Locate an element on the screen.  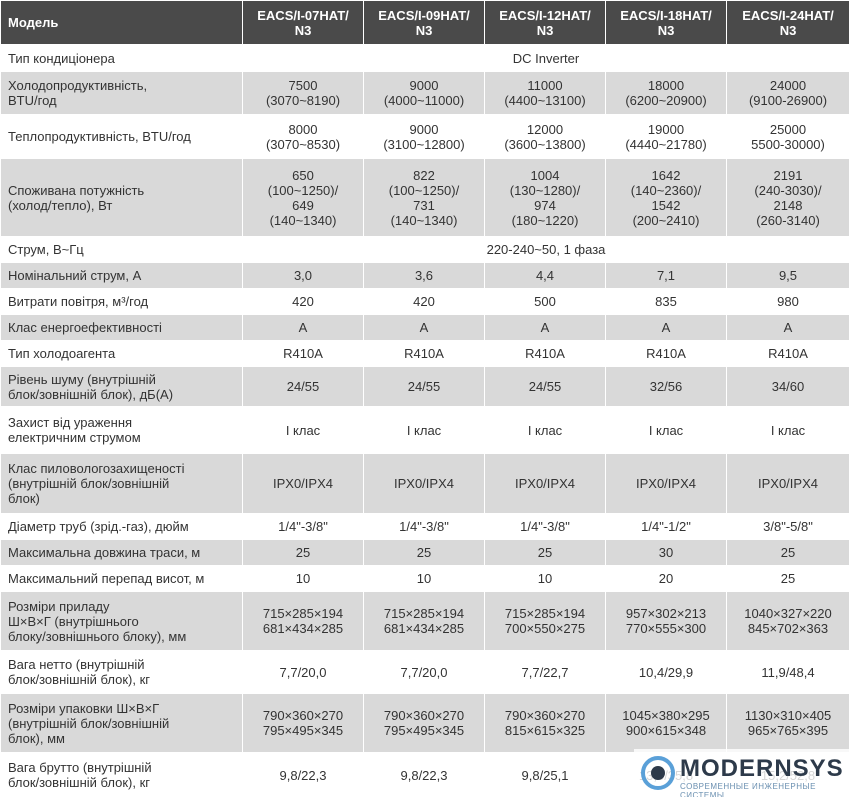
cell-value: 1004 (130~1280)/ 974 (180~1220) is located at coordinates (545, 197).